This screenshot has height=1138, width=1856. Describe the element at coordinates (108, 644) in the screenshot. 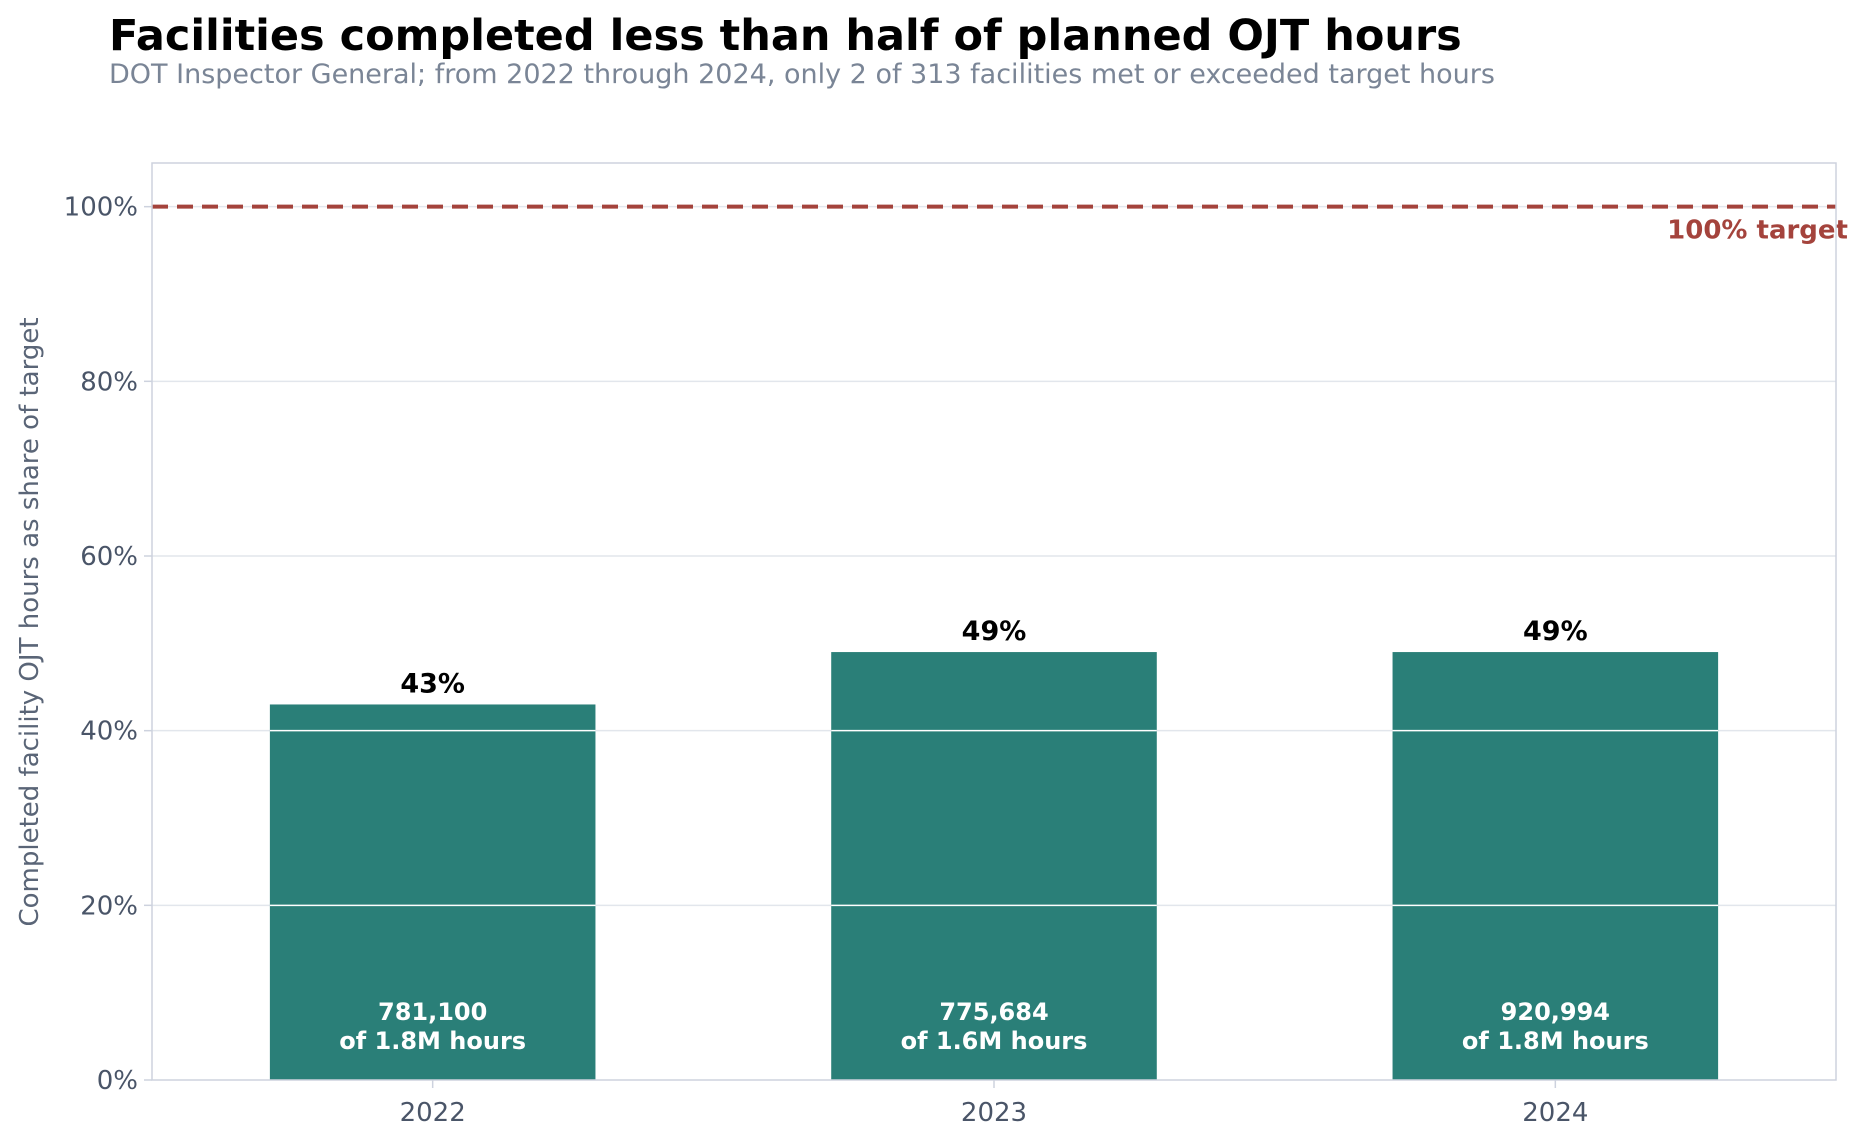

I see `y-axis: 0% 20% 40% 60% 80% 100%` at that location.